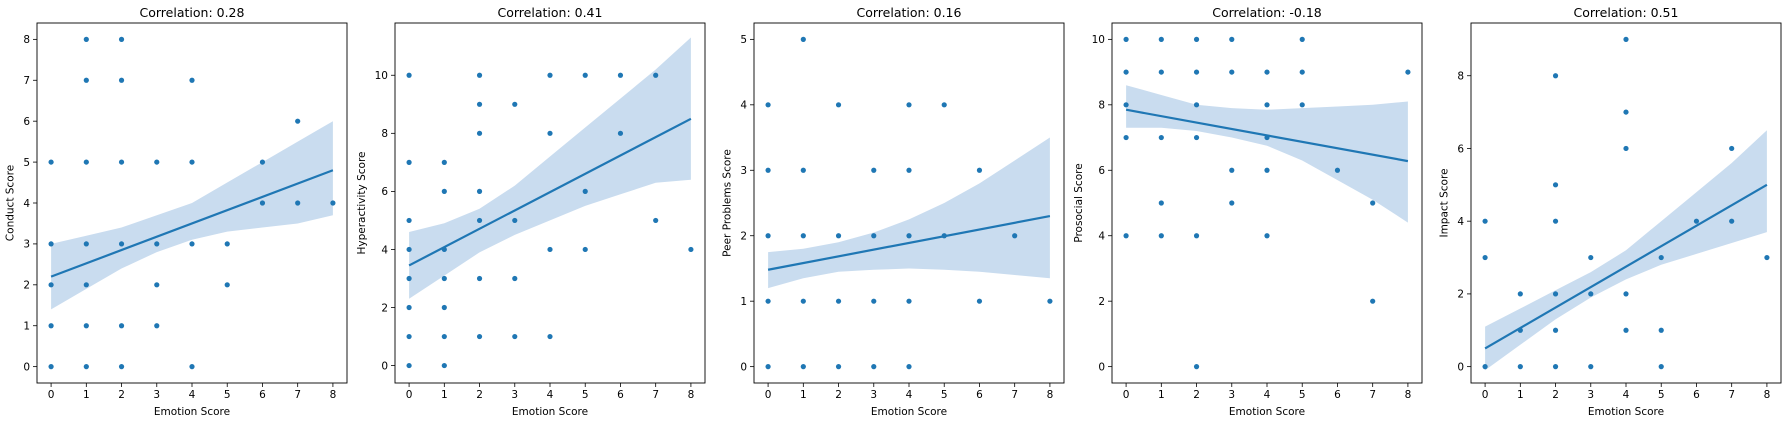  I want to click on y-tick-label: 10, so click(1098, 40).